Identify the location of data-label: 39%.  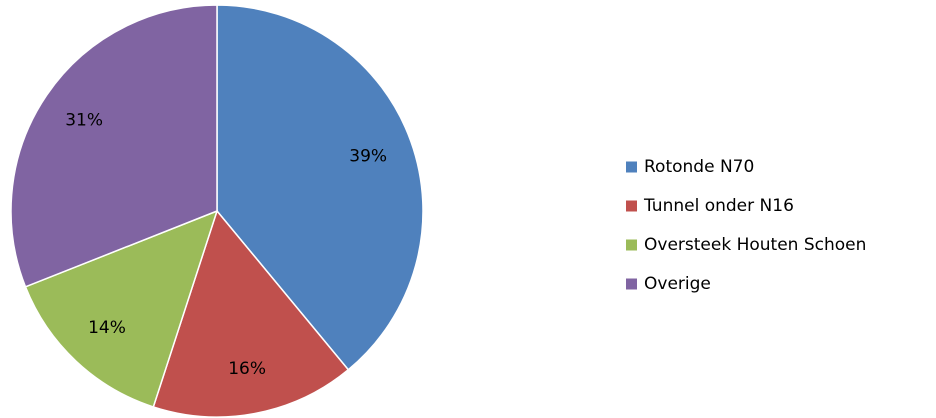
(368, 157).